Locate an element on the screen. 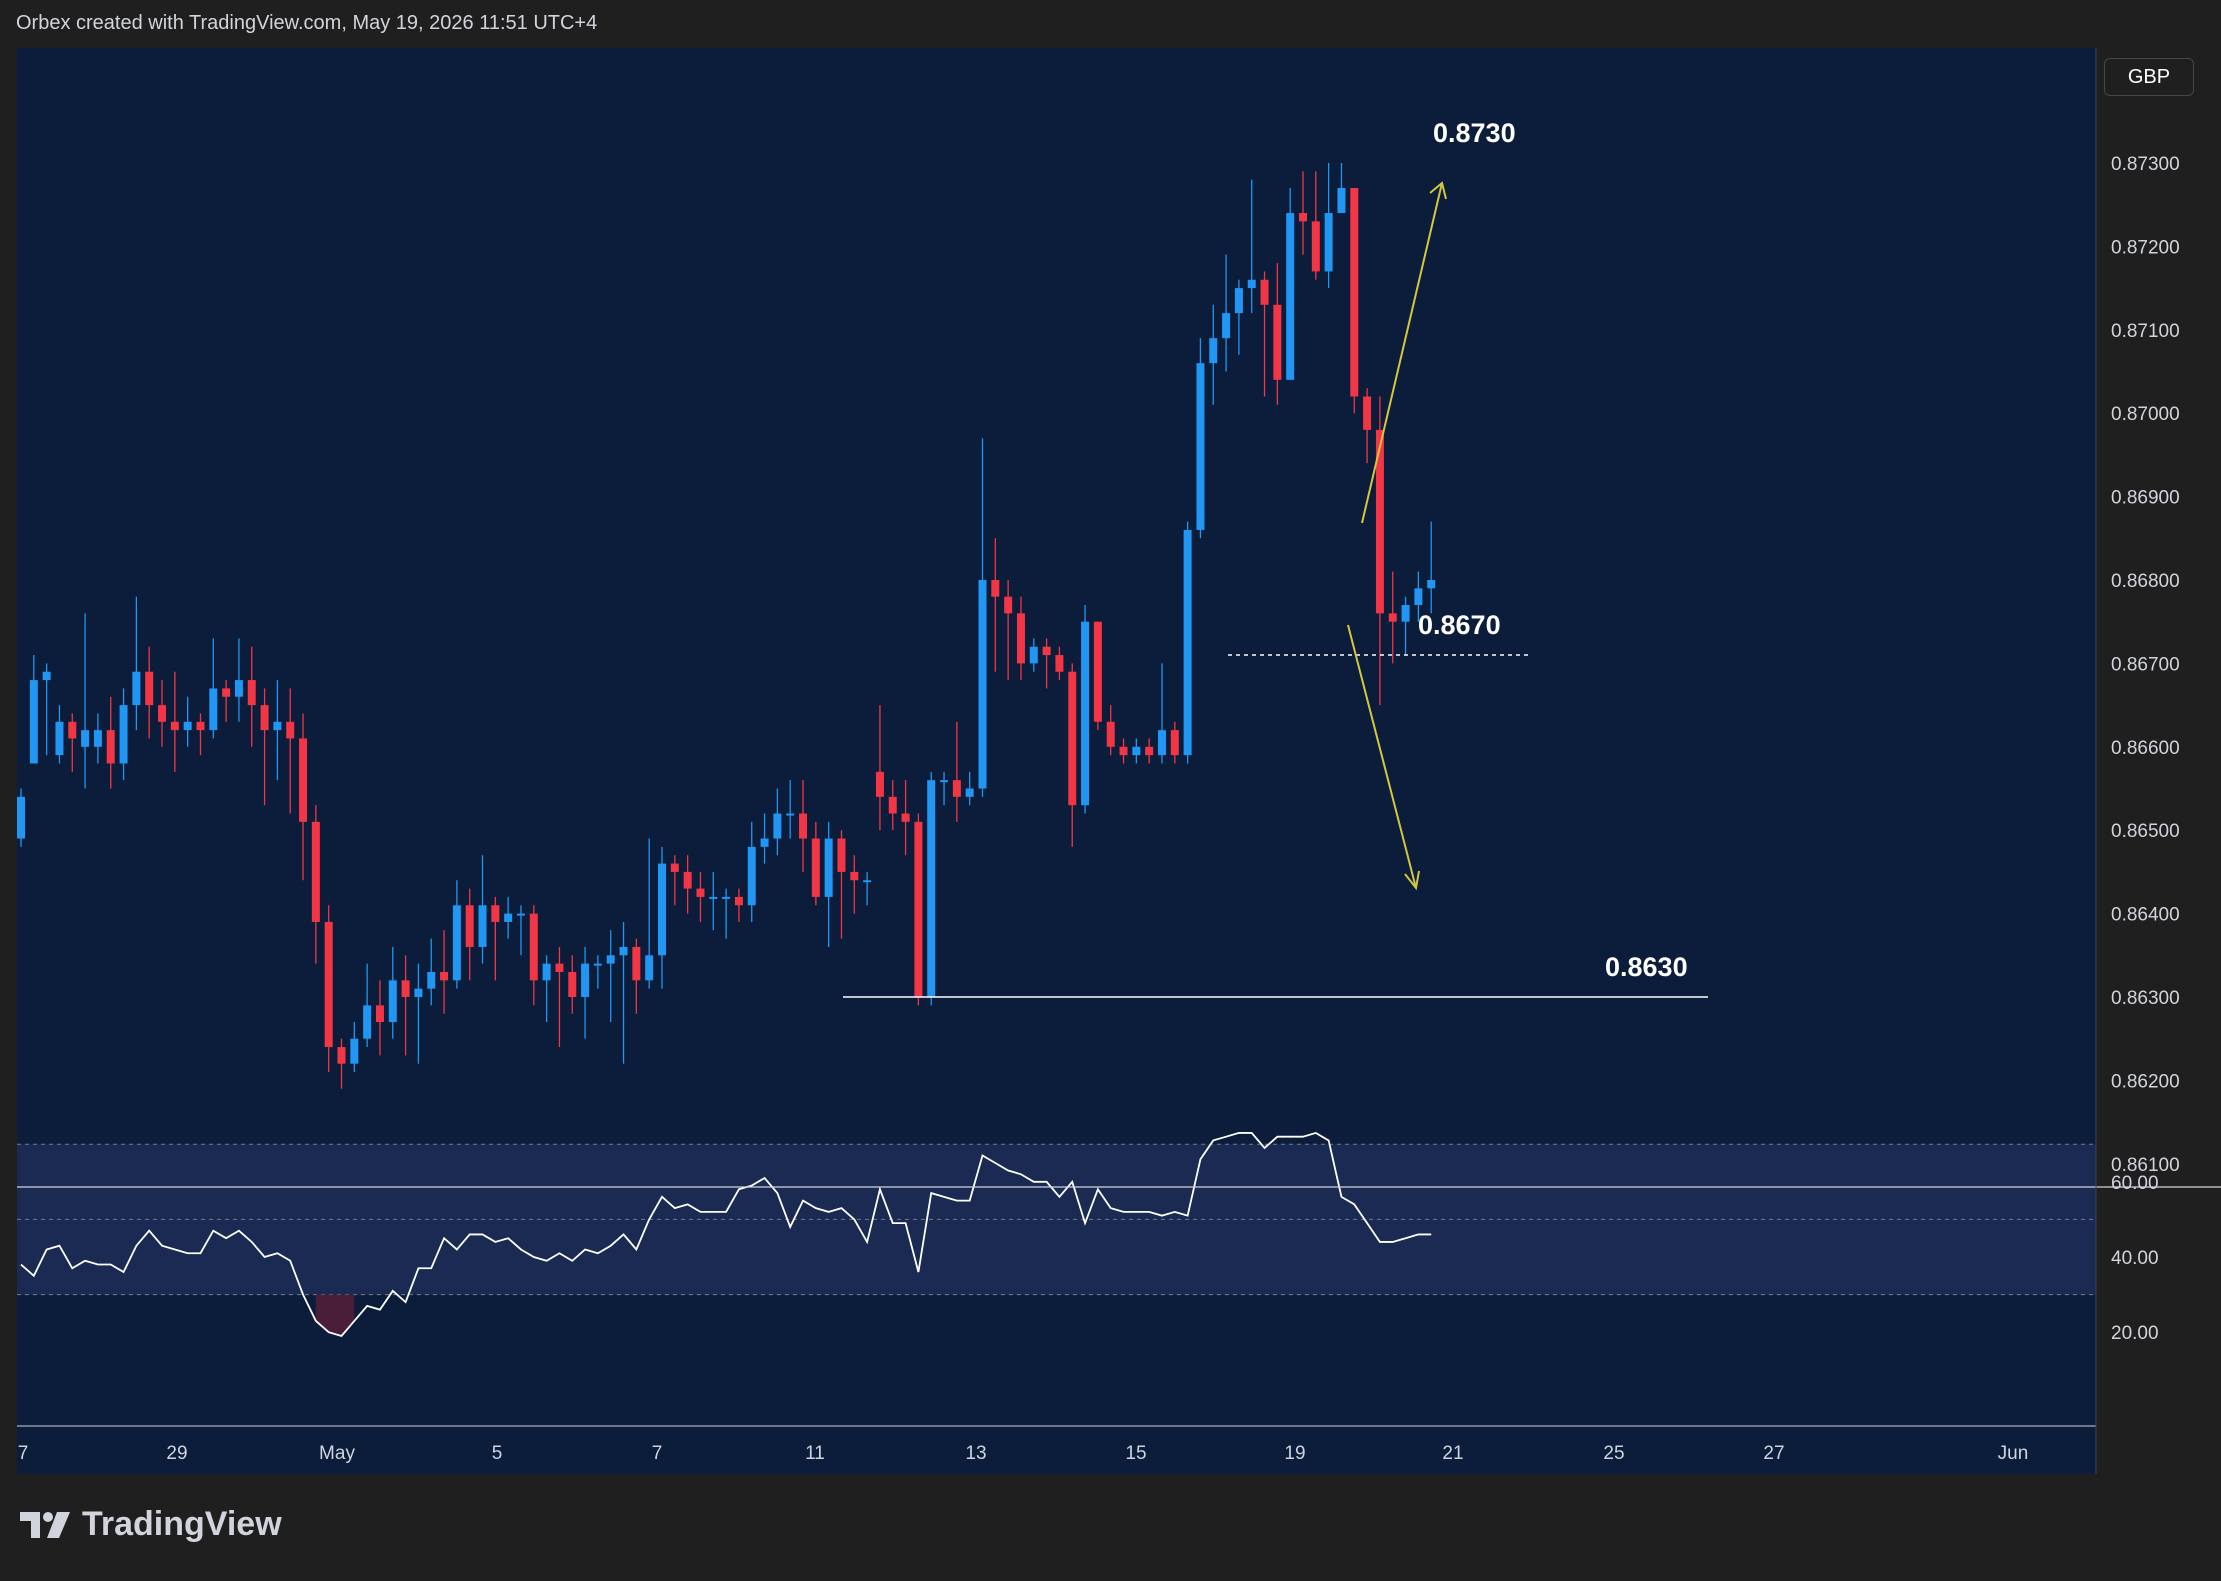 The height and width of the screenshot is (1581, 2221). price-tick-label: 0.87000 is located at coordinates (2145, 414).